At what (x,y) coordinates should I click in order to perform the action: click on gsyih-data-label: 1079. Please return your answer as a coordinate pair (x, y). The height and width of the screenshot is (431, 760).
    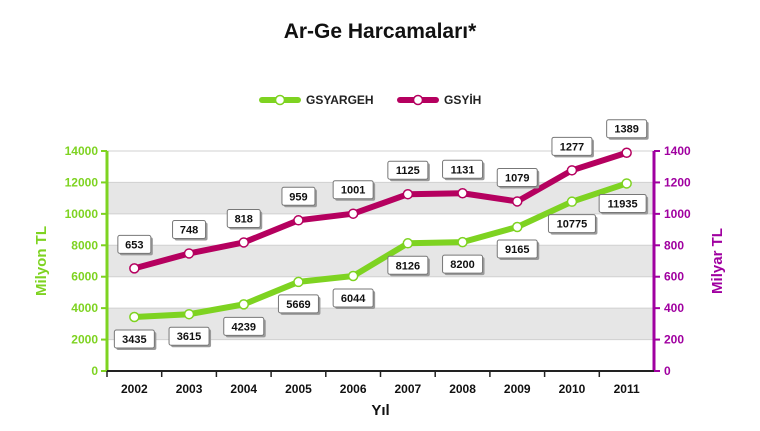
    Looking at the image, I should click on (517, 178).